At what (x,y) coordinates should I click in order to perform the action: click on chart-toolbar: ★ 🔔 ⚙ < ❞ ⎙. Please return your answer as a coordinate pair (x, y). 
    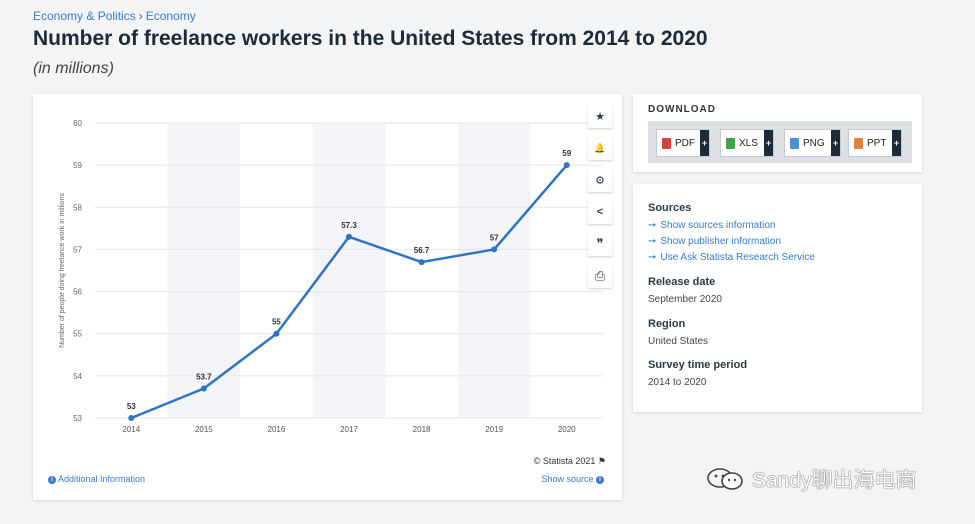
    Looking at the image, I should click on (600, 200).